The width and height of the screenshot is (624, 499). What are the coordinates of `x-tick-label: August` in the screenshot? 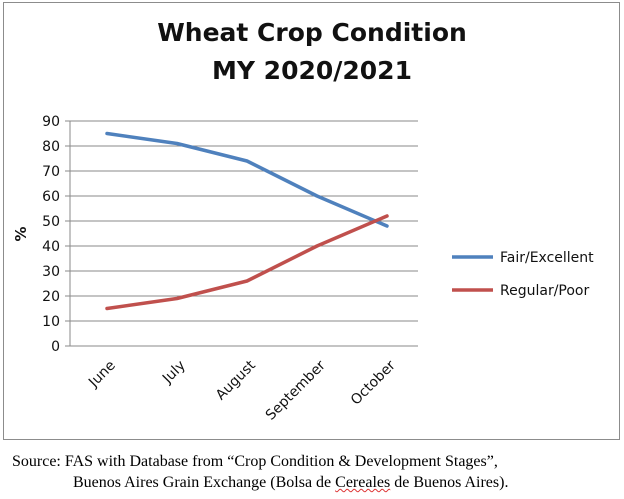 It's located at (236, 380).